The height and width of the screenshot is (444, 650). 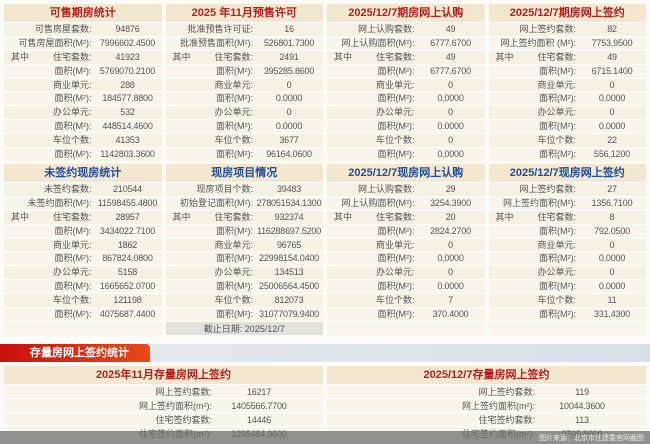 I want to click on table-row: 面积(M²): 556.1200, so click(x=567, y=154).